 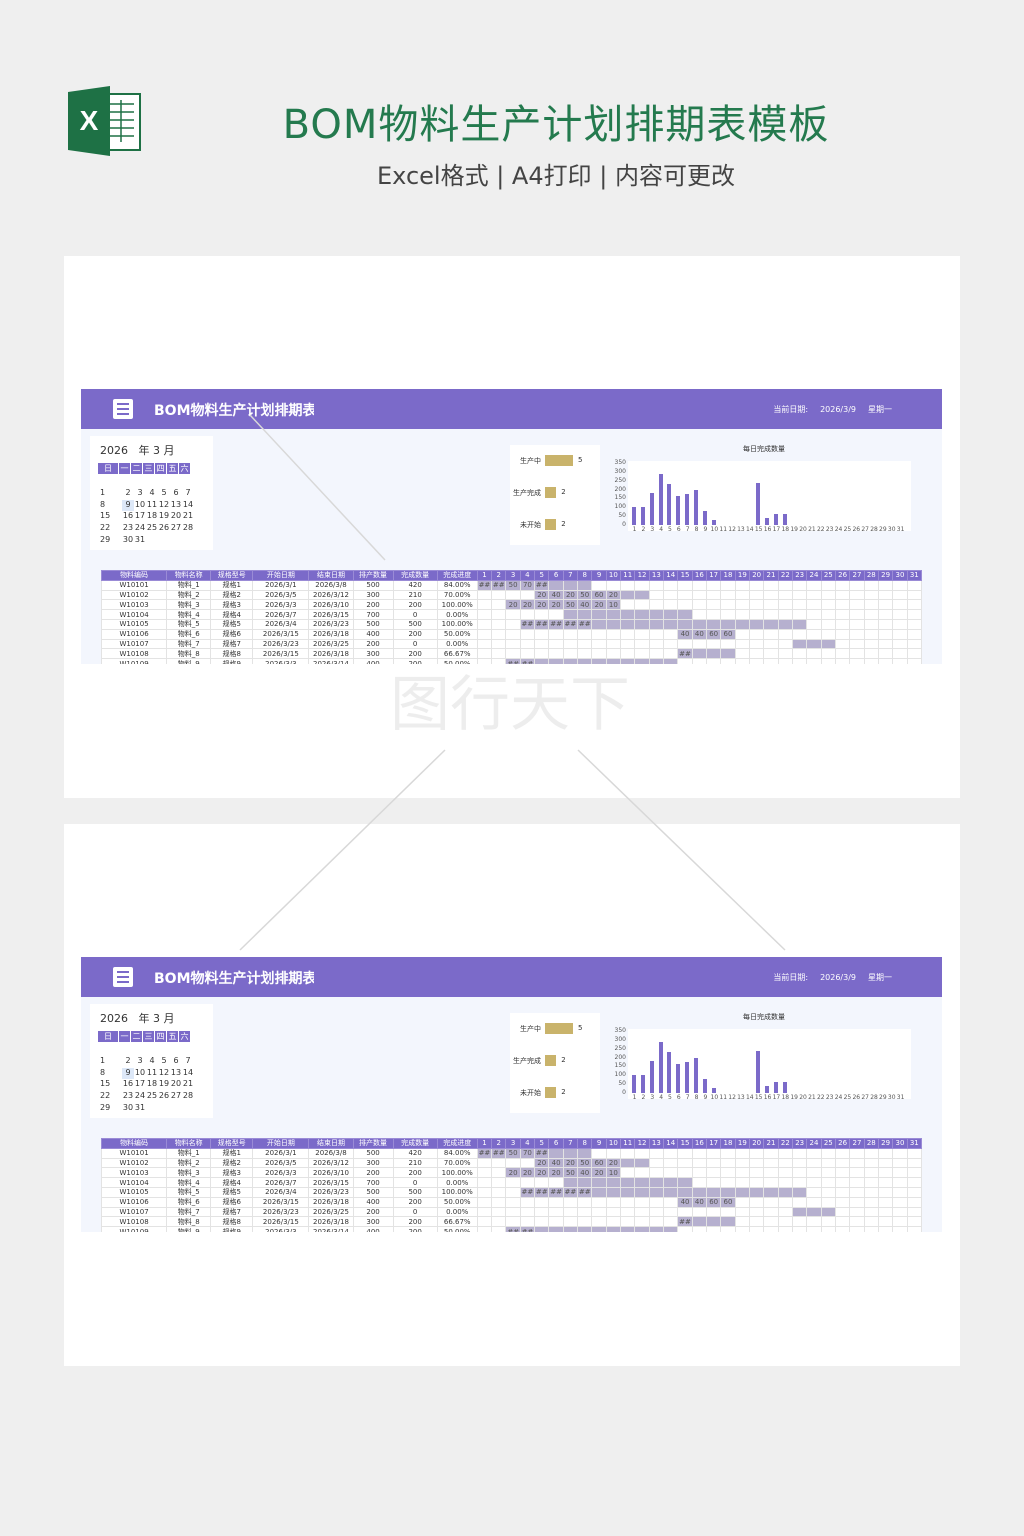 I want to click on calendar-day: 15, so click(x=105, y=1084).